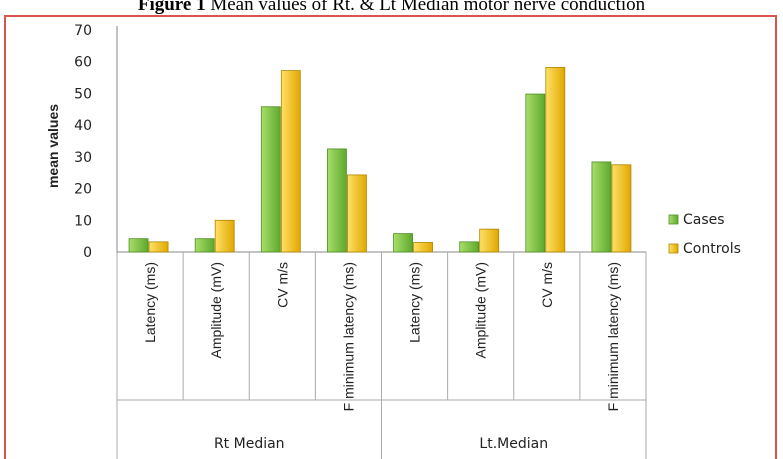 The height and width of the screenshot is (459, 783). I want to click on y-axis-title: mean values, so click(53, 146).